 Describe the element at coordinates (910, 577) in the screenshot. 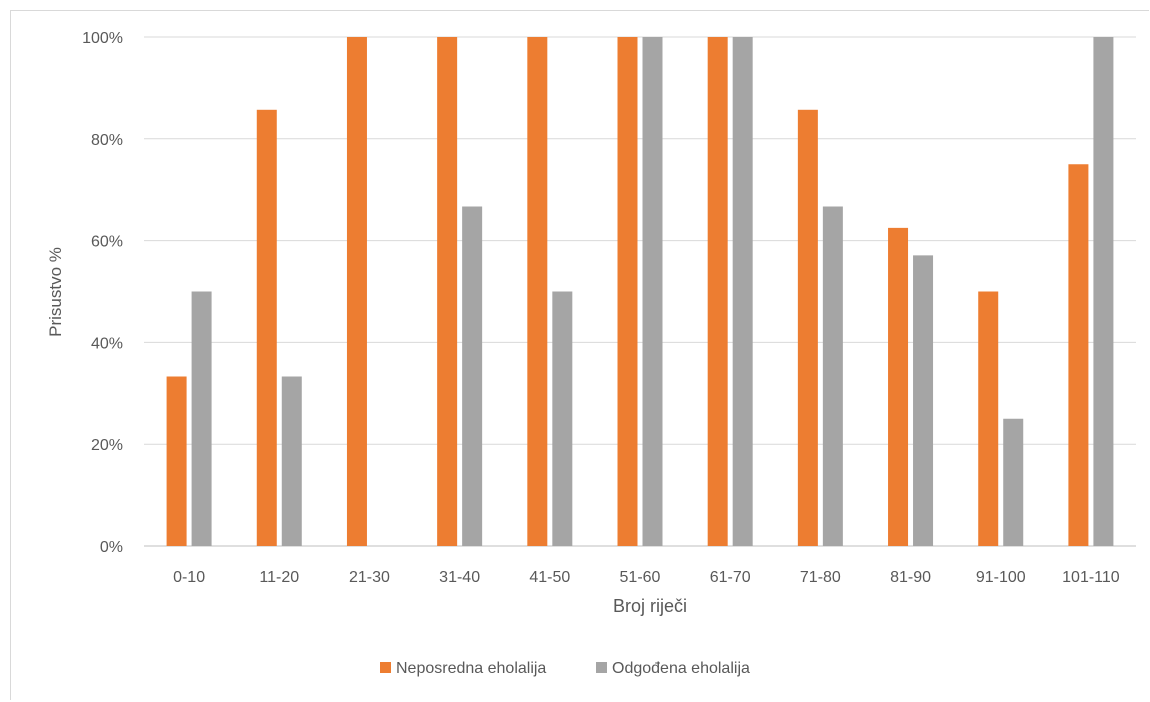

I see `x-tick-label: 81-90` at that location.